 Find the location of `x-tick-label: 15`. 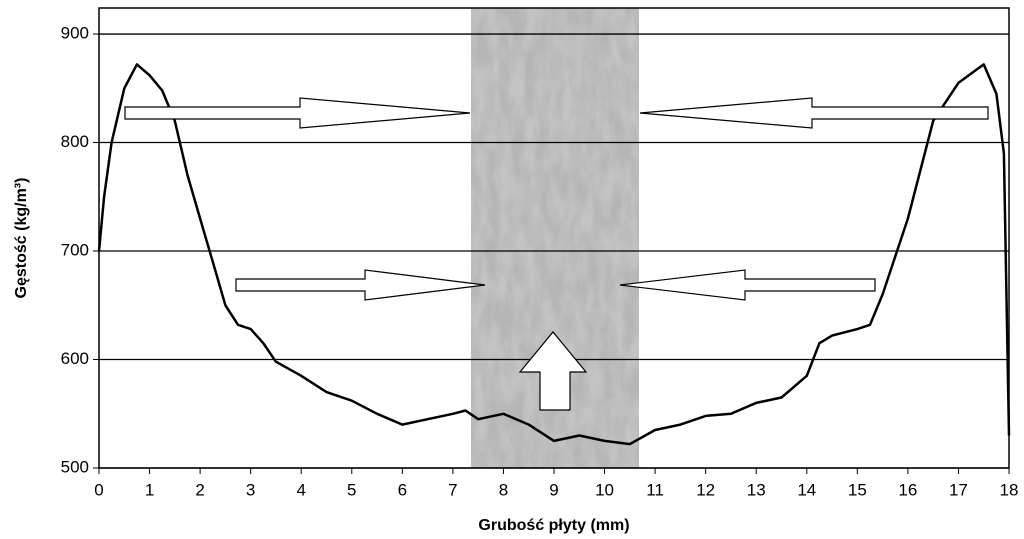

x-tick-label: 15 is located at coordinates (857, 489).